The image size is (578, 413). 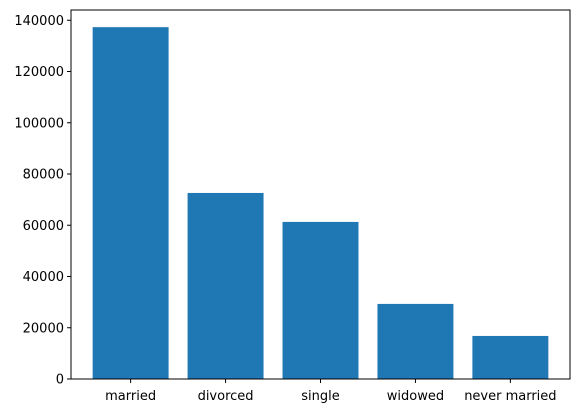 What do you see at coordinates (510, 396) in the screenshot?
I see `x-tick-label-never-married: never married` at bounding box center [510, 396].